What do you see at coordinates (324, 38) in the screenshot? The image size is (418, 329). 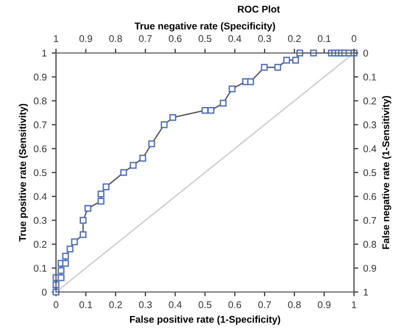 I see `x2-tick-label: 0.1` at bounding box center [324, 38].